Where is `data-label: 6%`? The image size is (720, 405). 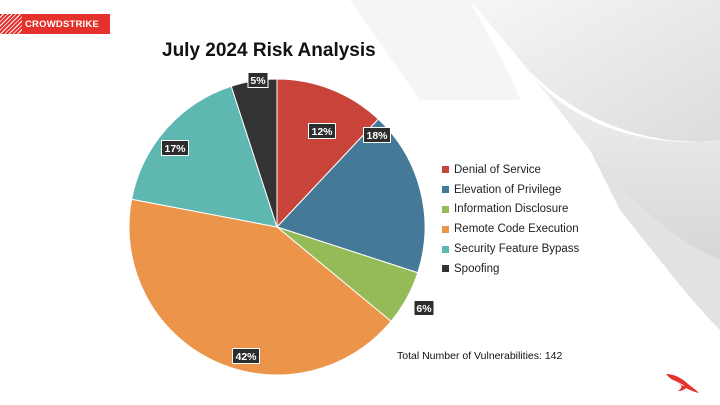 data-label: 6% is located at coordinates (424, 308).